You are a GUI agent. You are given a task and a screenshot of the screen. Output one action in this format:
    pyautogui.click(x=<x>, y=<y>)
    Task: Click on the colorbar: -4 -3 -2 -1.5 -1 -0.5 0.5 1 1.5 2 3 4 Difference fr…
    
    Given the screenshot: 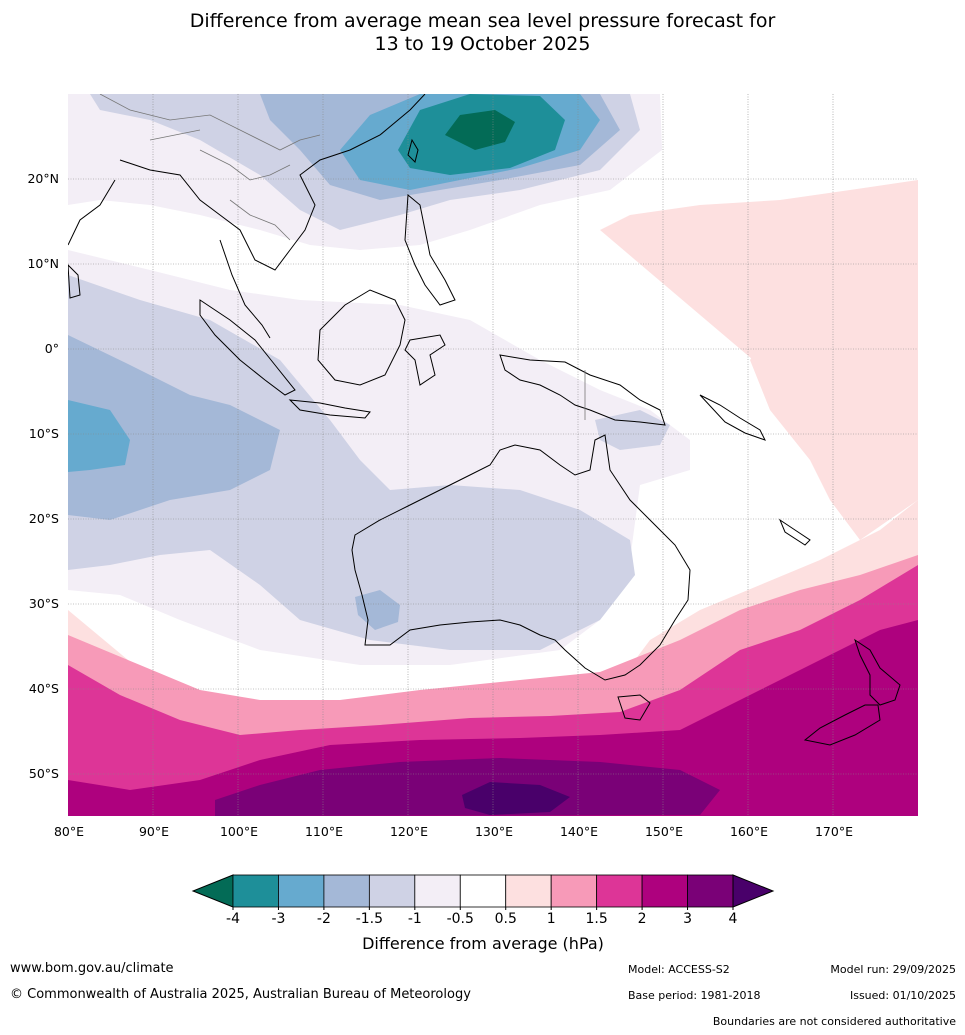 What is the action you would take?
    pyautogui.click(x=483, y=913)
    